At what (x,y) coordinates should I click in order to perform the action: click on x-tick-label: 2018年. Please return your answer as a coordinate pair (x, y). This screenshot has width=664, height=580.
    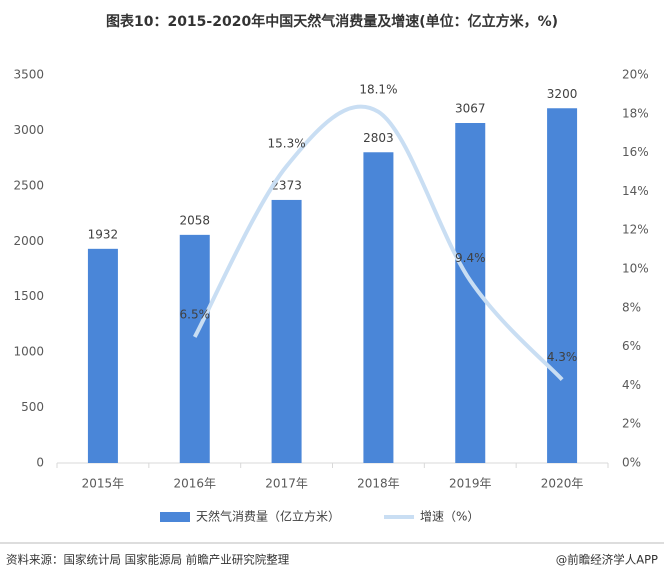
    Looking at the image, I should click on (378, 484).